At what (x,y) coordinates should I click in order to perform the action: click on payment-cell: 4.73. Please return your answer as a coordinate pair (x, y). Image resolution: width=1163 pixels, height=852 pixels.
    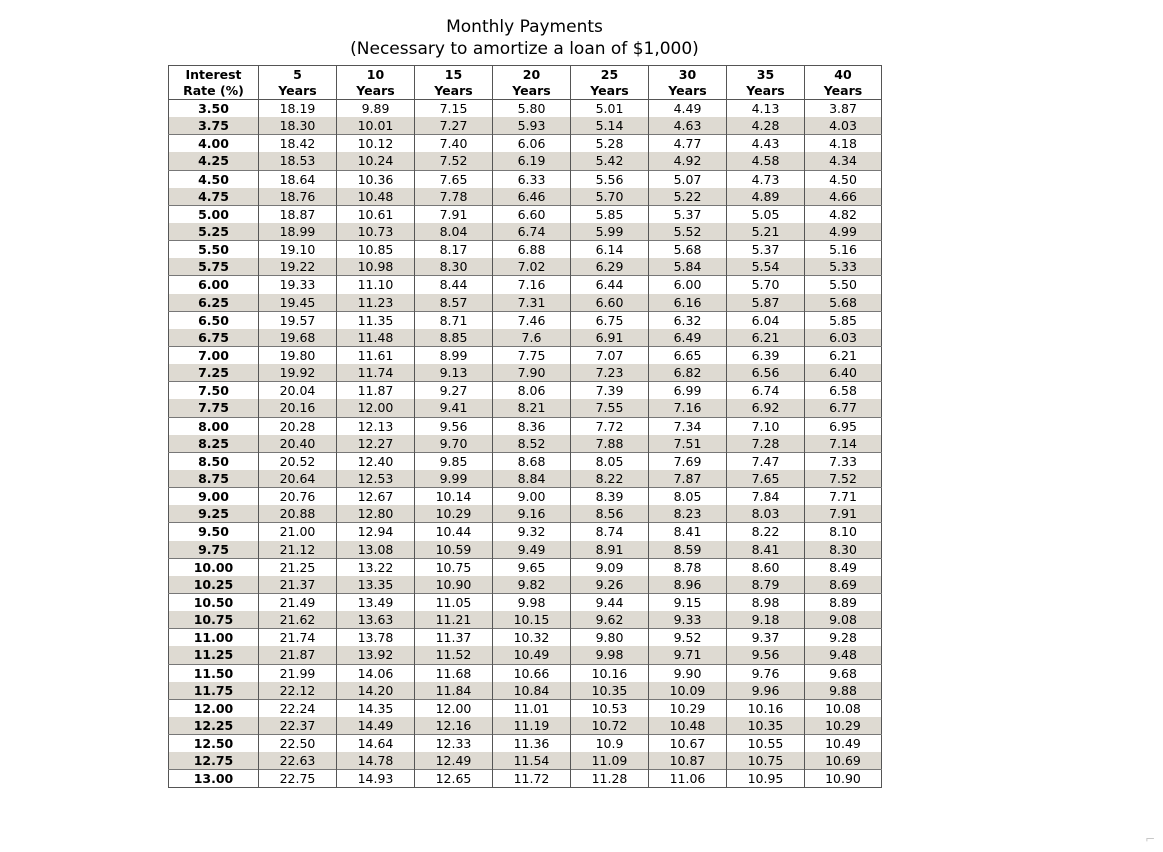
    Looking at the image, I should click on (765, 178).